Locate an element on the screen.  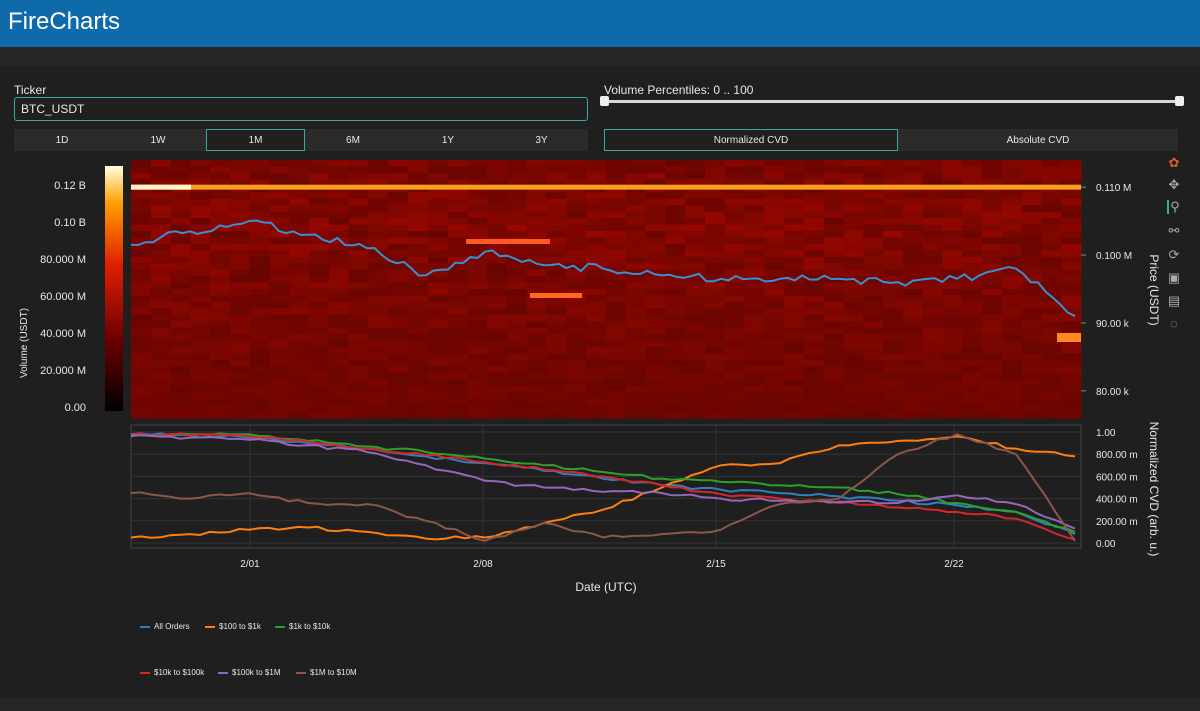
slider-min-handle is located at coordinates (604, 101).